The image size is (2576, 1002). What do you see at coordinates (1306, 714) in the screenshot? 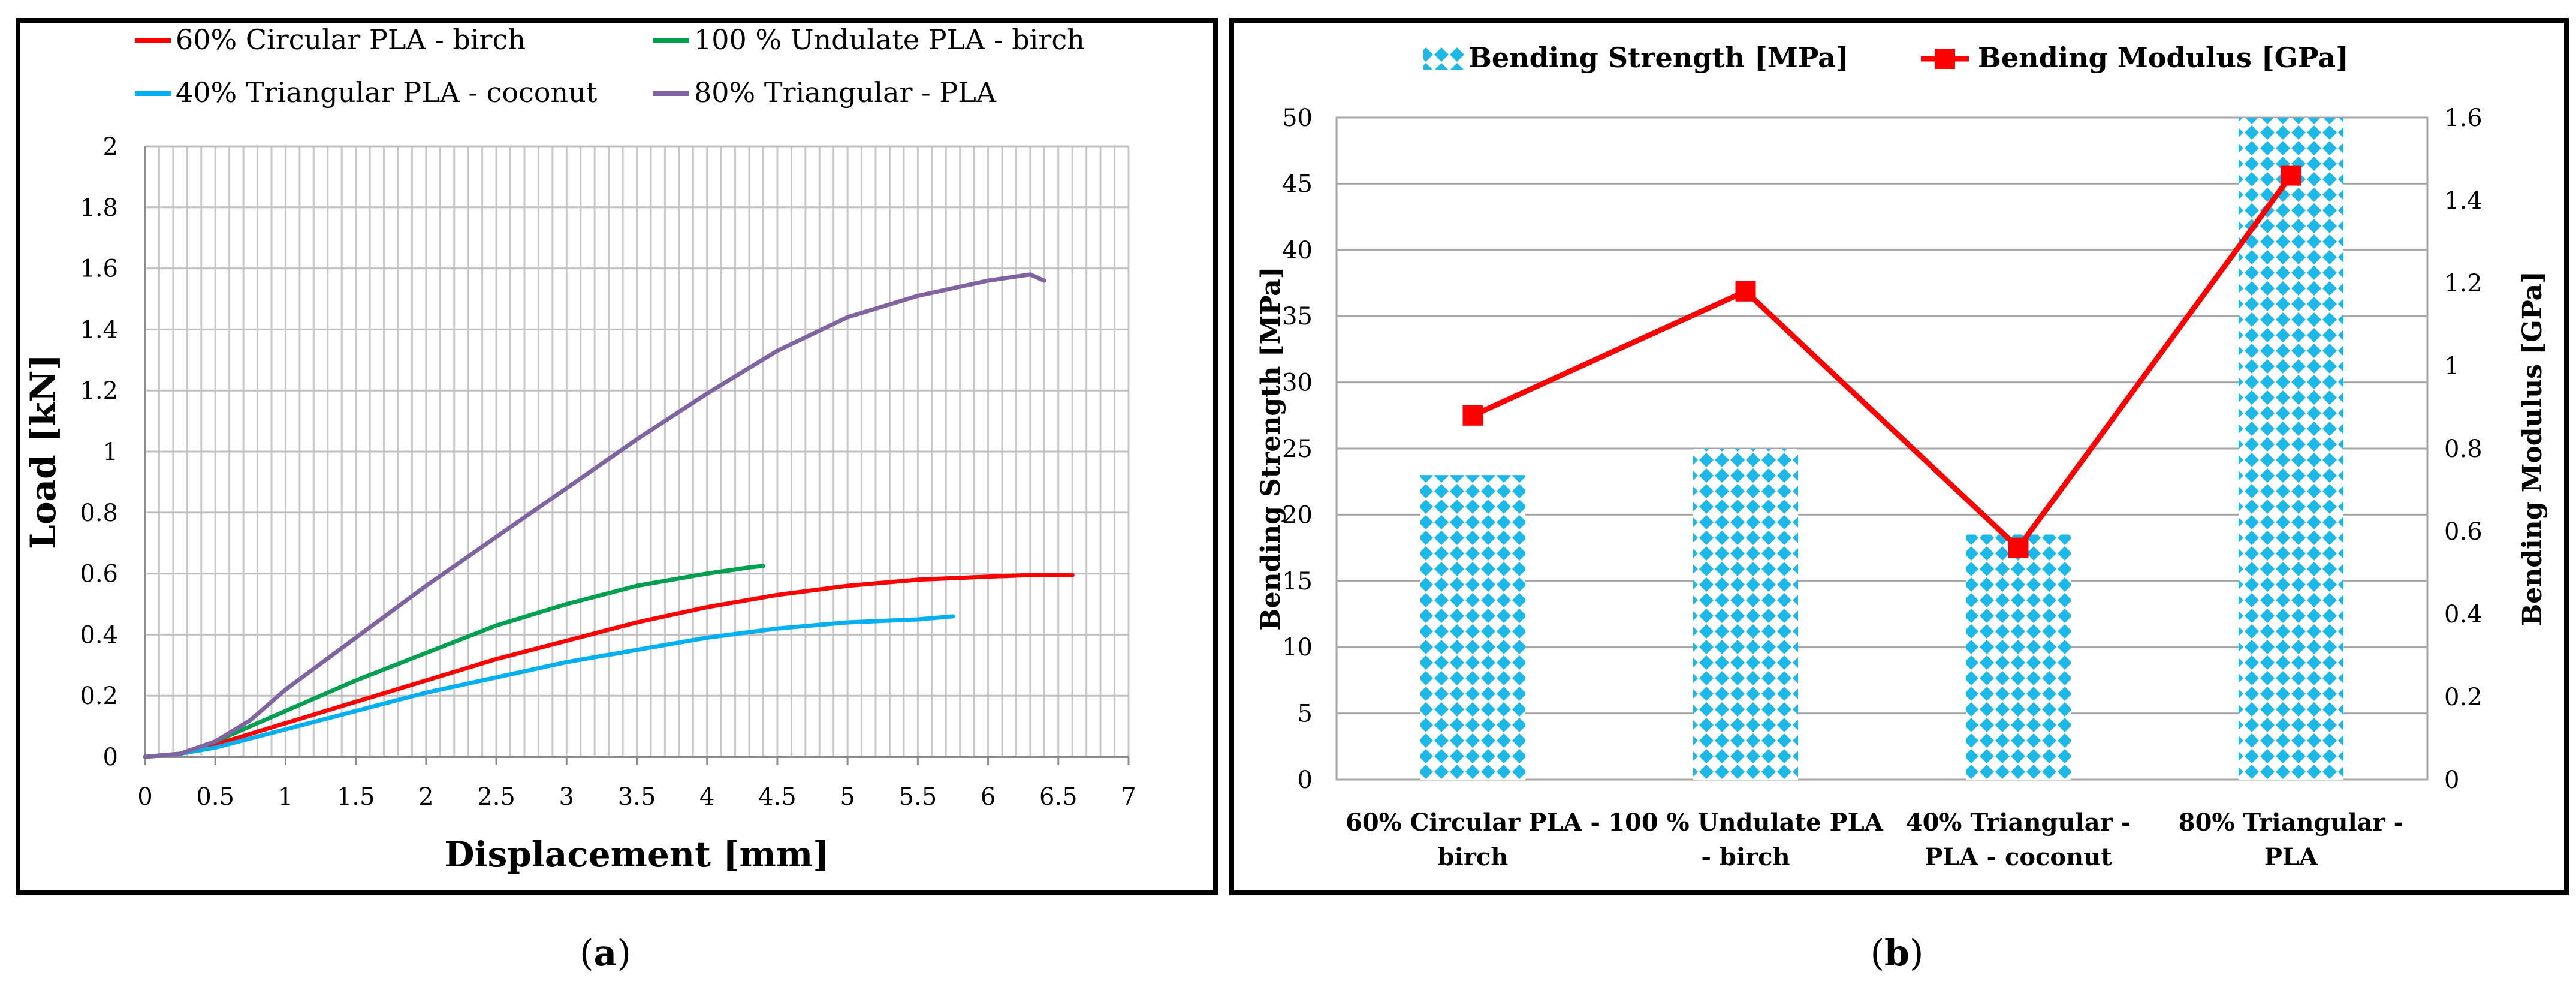
I see `y-tick-label: 5` at bounding box center [1306, 714].